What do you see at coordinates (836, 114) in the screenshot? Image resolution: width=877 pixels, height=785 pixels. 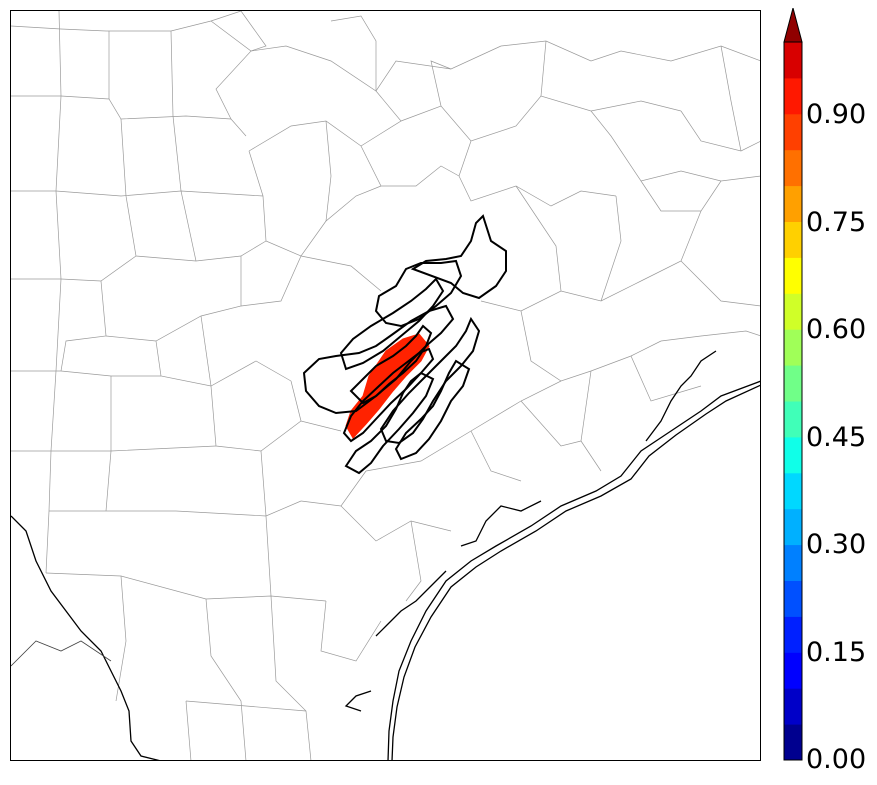 I see `colorbar-tick-label: 0.90` at bounding box center [836, 114].